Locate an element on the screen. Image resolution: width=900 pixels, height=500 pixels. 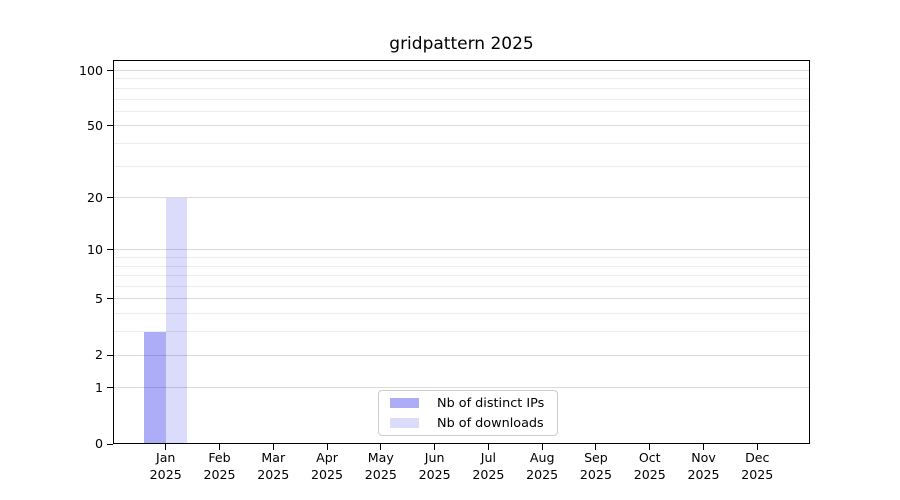
y-tick-label: 50 is located at coordinates (94, 125).